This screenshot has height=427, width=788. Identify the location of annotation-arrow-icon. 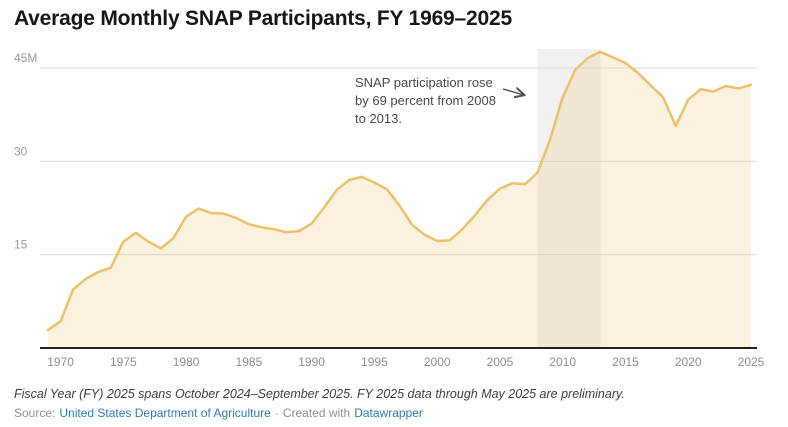
(513, 92).